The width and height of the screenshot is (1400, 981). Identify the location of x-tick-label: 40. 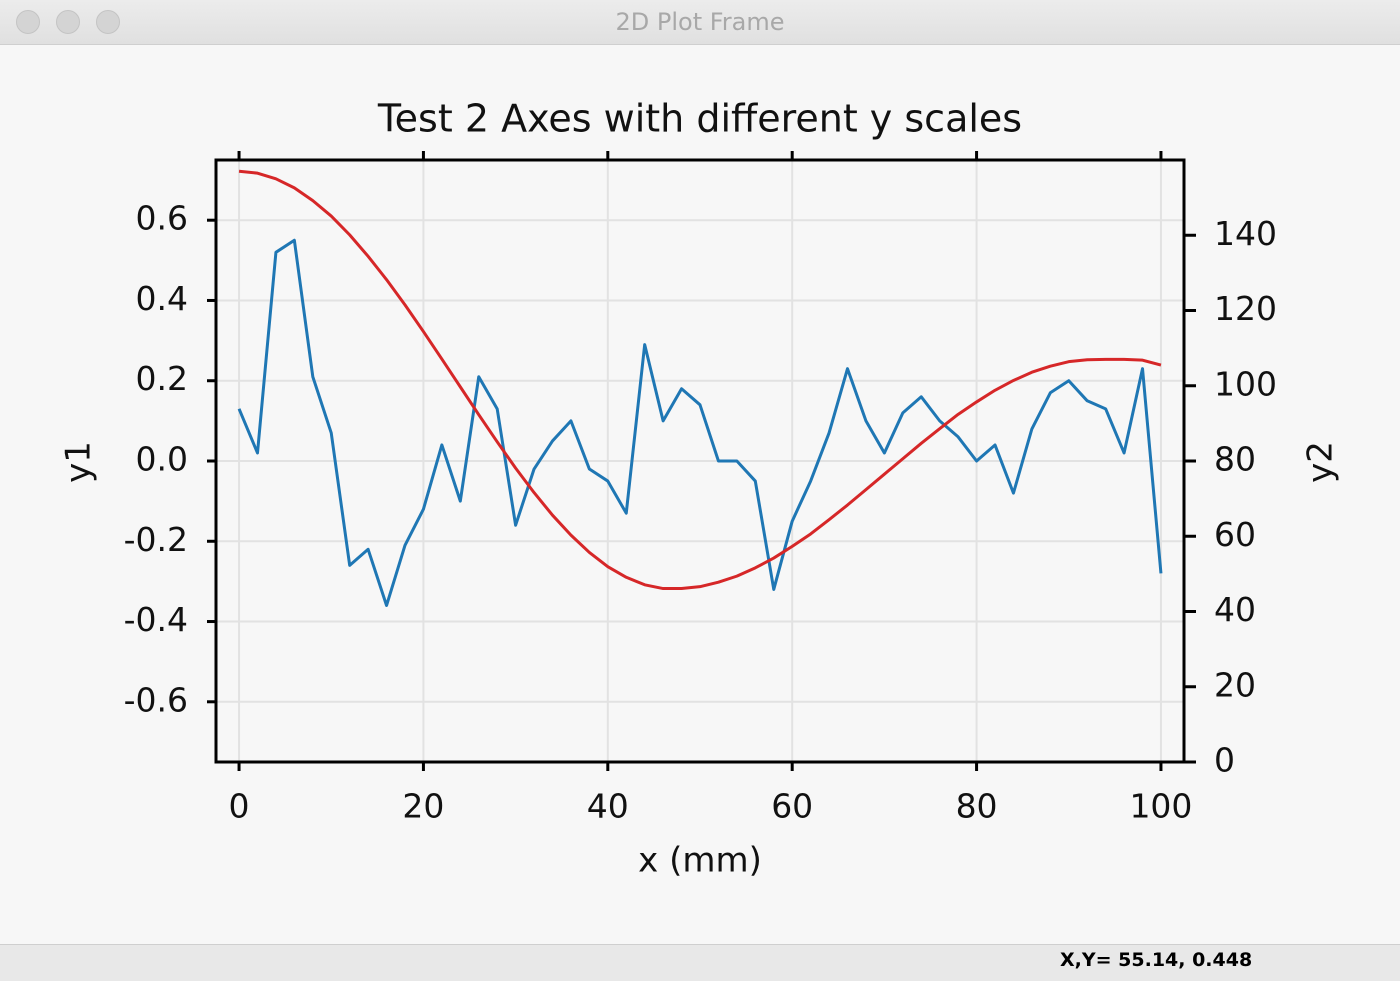
(608, 806).